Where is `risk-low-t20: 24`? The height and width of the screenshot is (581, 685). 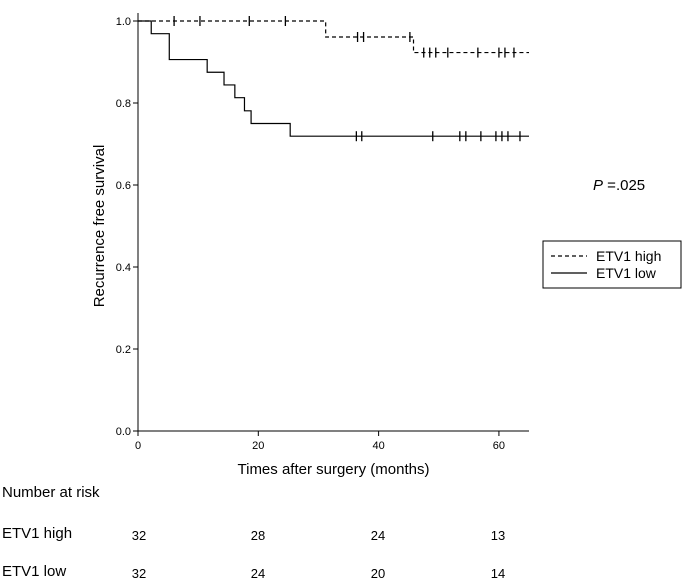
risk-low-t20: 24 is located at coordinates (258, 573).